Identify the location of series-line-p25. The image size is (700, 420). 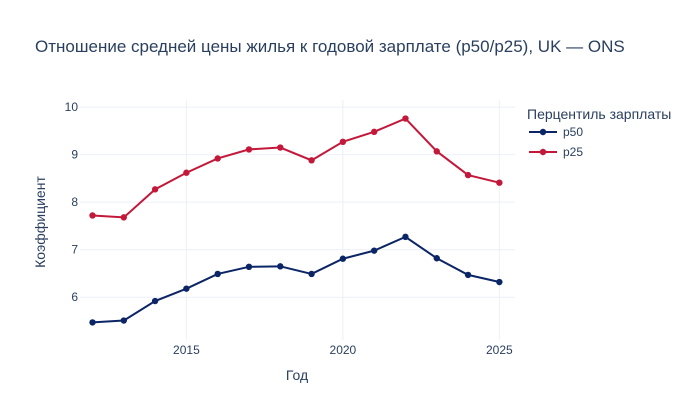
(296, 168).